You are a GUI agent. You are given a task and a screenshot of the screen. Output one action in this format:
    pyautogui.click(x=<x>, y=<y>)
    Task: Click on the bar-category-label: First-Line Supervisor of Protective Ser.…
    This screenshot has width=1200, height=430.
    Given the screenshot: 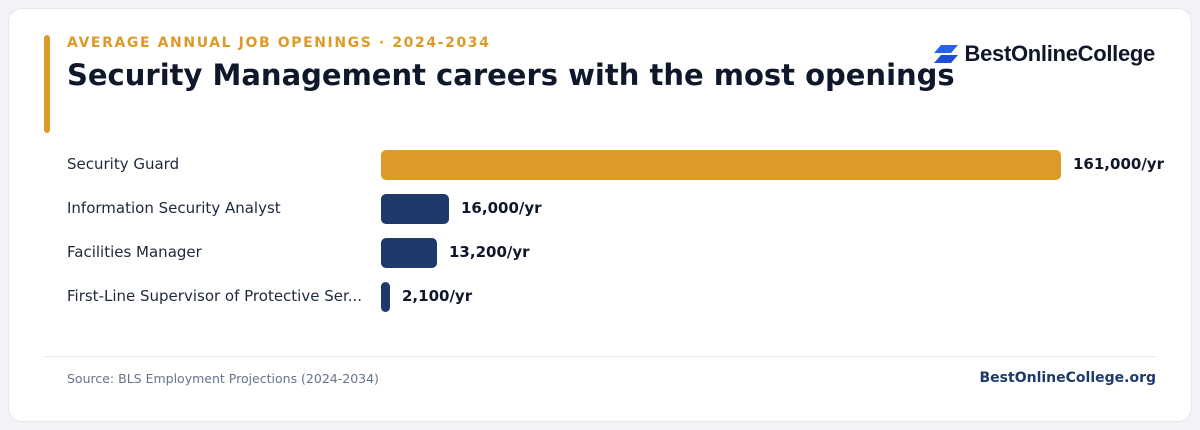 What is the action you would take?
    pyautogui.click(x=215, y=296)
    